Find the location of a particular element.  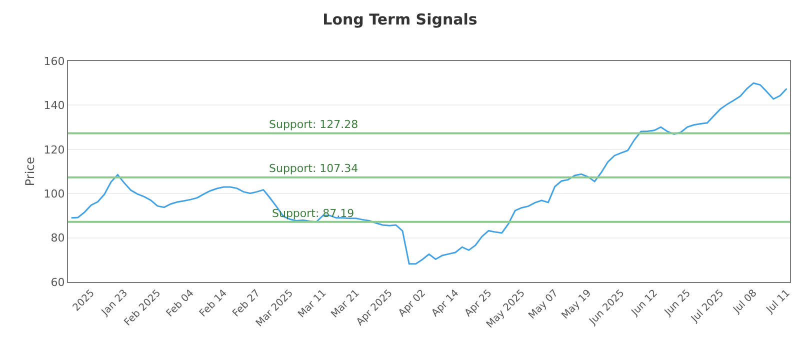

x-tick-label: Apr 14 is located at coordinates (446, 304).